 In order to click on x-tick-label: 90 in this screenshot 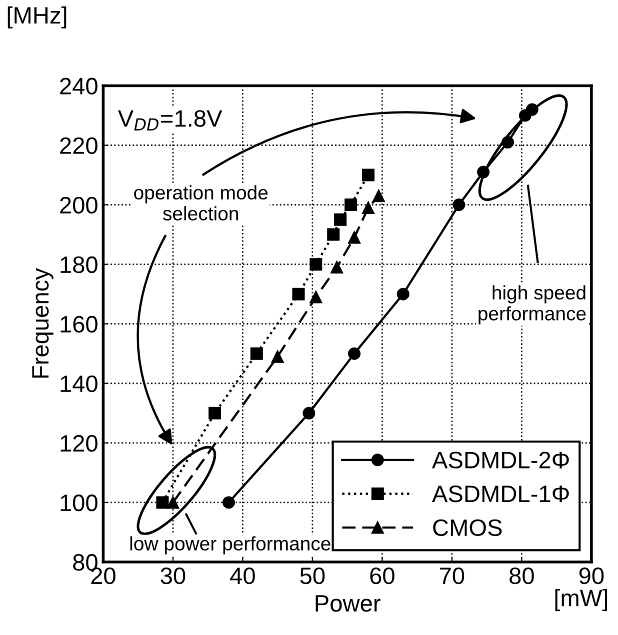, I will do `click(591, 575)`.